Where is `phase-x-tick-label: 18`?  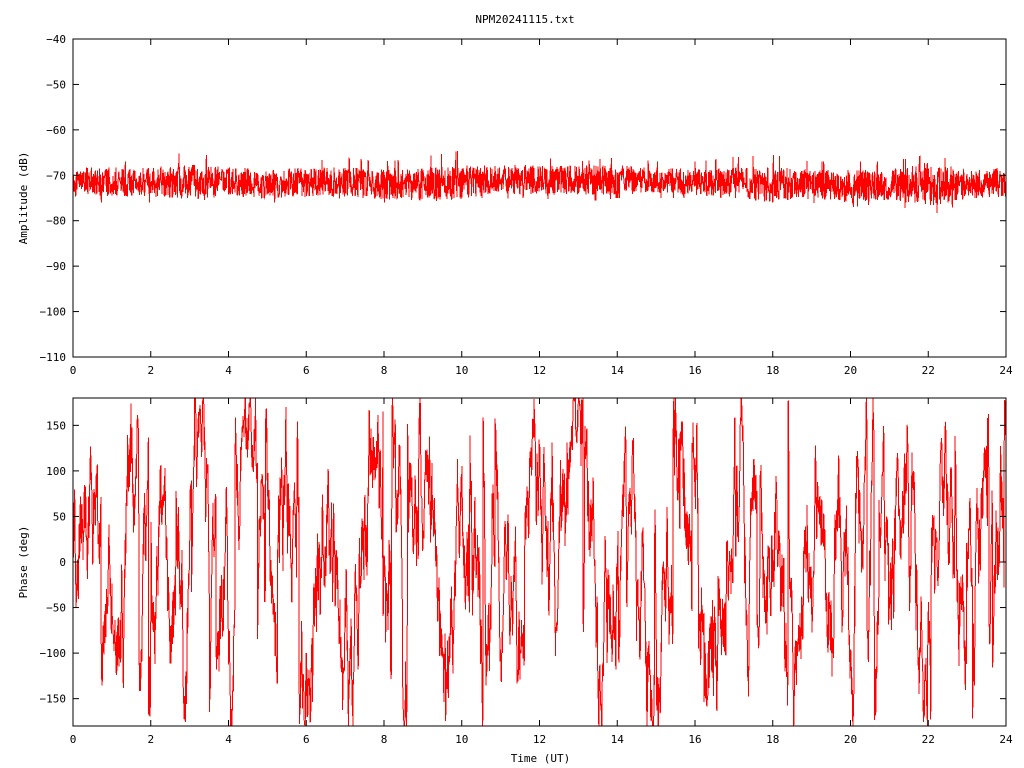 phase-x-tick-label: 18 is located at coordinates (772, 739).